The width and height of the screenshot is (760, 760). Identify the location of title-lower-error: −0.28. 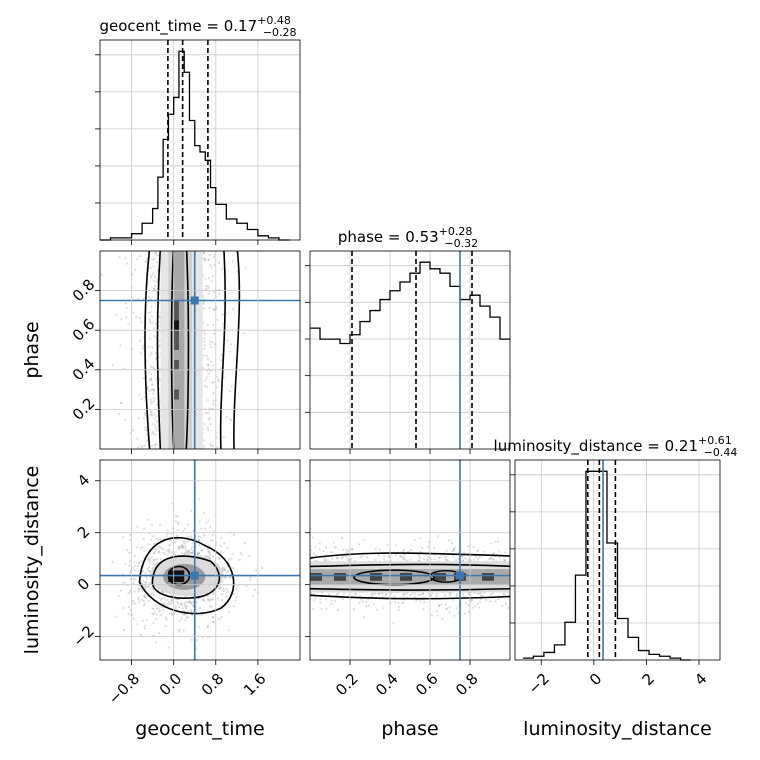
(280, 32).